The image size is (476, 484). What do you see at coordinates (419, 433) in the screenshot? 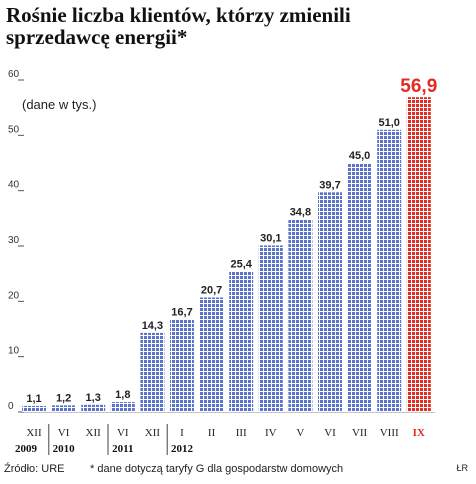
I see `x-tick-label: IX` at bounding box center [419, 433].